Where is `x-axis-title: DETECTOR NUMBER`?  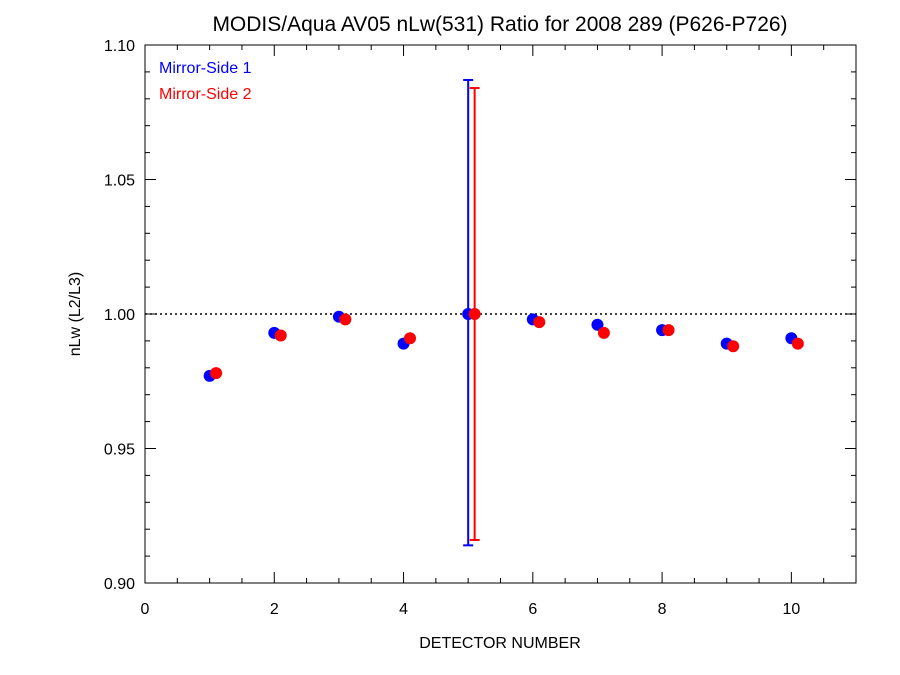 x-axis-title: DETECTOR NUMBER is located at coordinates (500, 643).